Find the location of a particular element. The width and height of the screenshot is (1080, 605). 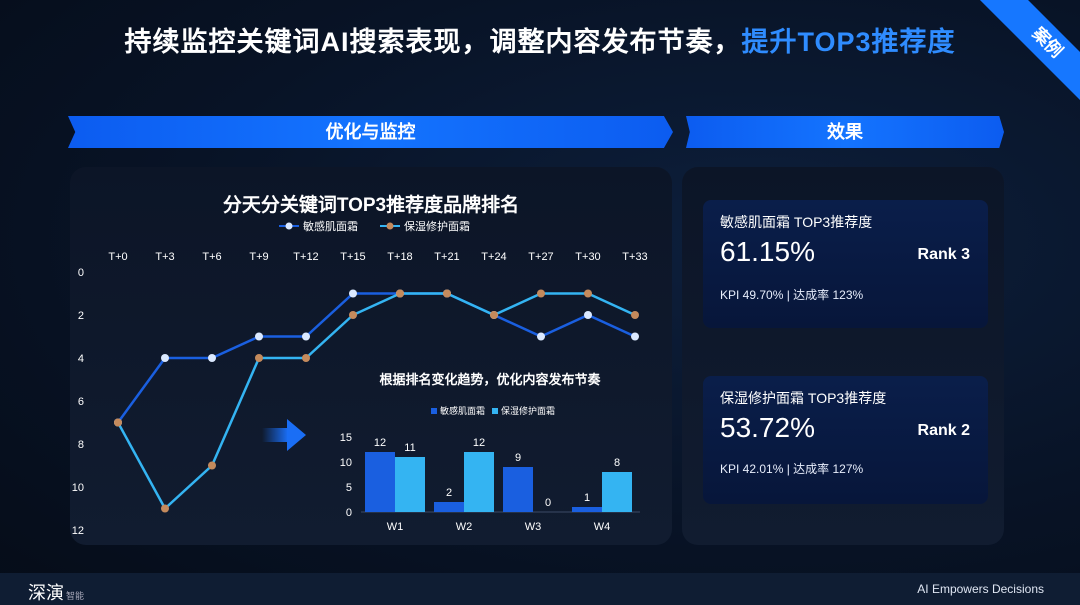

x-tick-label: T+12 is located at coordinates (305, 257).